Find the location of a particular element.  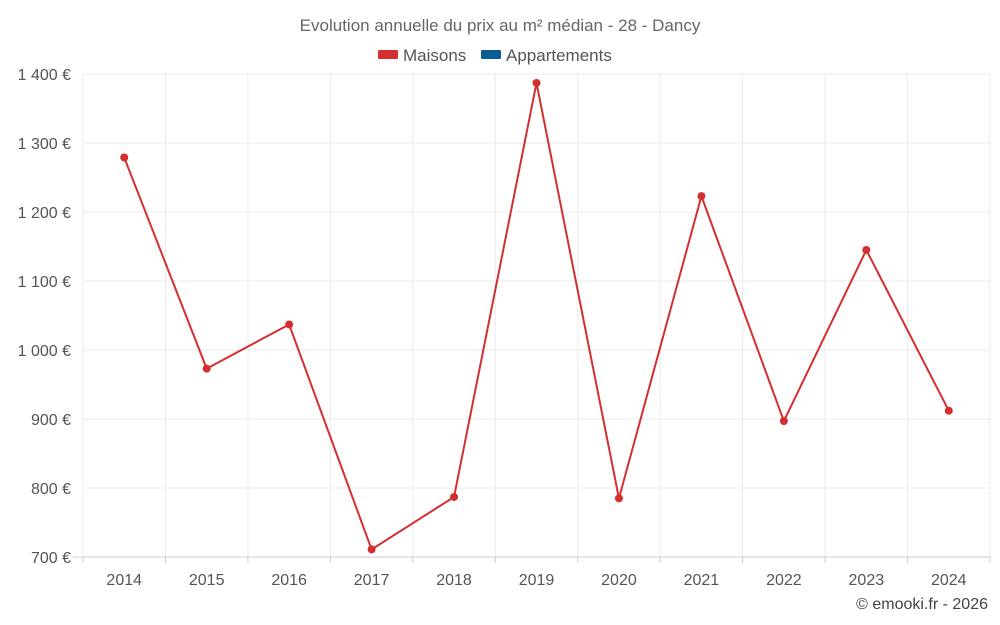

x-tick-label: 2019 is located at coordinates (537, 580).